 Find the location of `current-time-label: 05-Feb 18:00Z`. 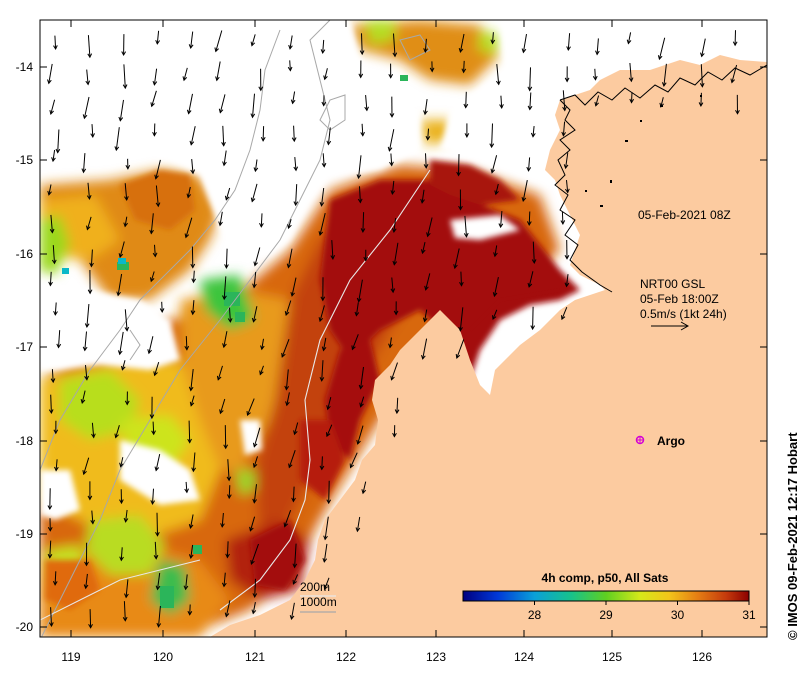

current-time-label: 05-Feb 18:00Z is located at coordinates (679, 299).